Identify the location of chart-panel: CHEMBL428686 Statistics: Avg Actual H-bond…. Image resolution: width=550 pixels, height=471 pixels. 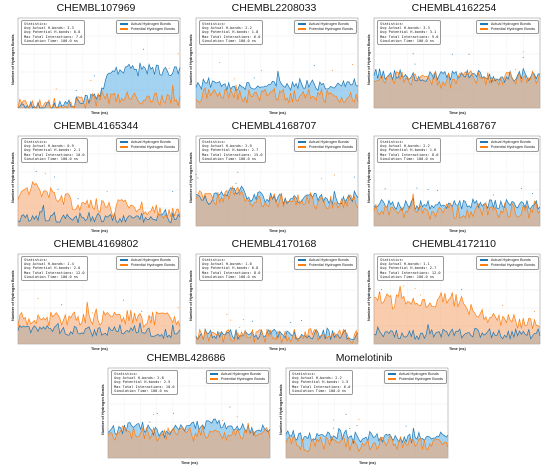
(186, 411).